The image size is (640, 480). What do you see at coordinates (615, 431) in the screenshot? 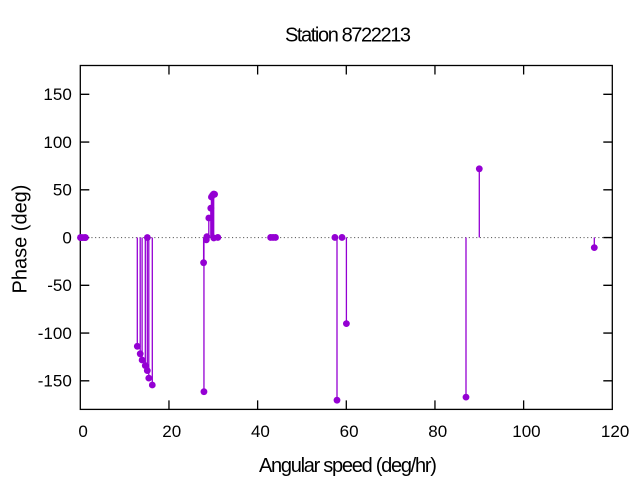
I see `svg-text: 120` at bounding box center [615, 431].